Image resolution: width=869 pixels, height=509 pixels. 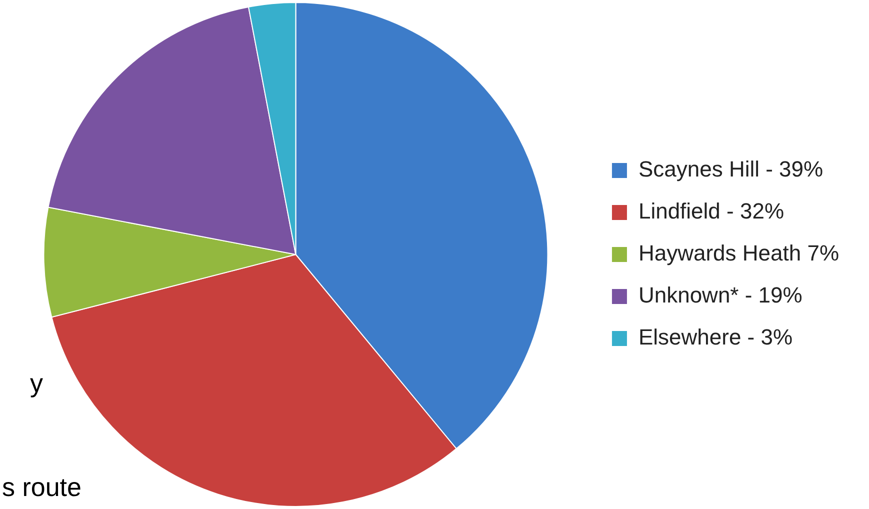 What do you see at coordinates (731, 169) in the screenshot?
I see `legend-label: Scaynes Hill - 39%` at bounding box center [731, 169].